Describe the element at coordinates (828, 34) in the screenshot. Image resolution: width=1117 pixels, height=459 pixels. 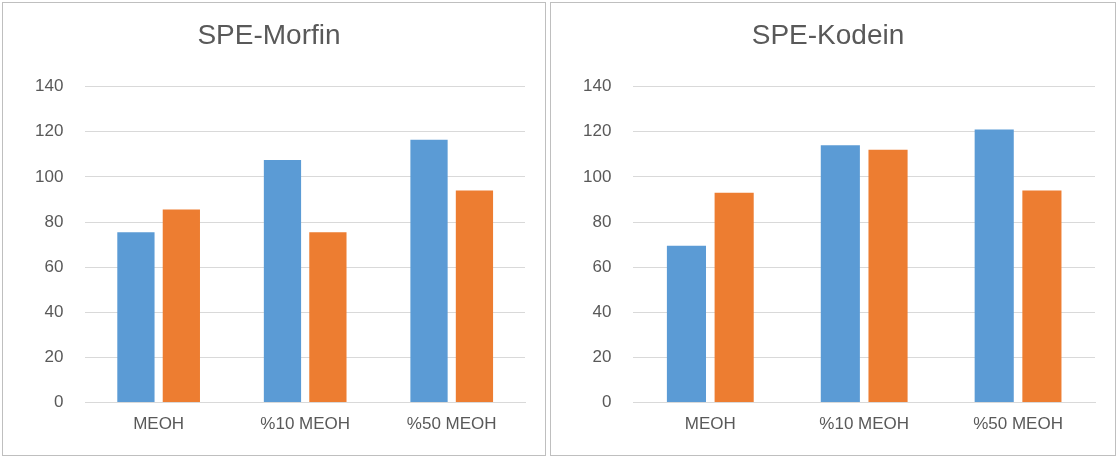
I see `chart-title: SPE-Kodein` at that location.